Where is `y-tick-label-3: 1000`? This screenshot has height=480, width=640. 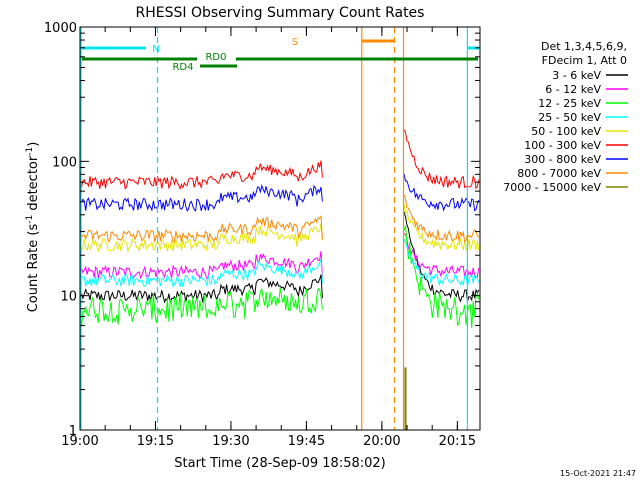
y-tick-label-3: 1000 is located at coordinates (60, 28).